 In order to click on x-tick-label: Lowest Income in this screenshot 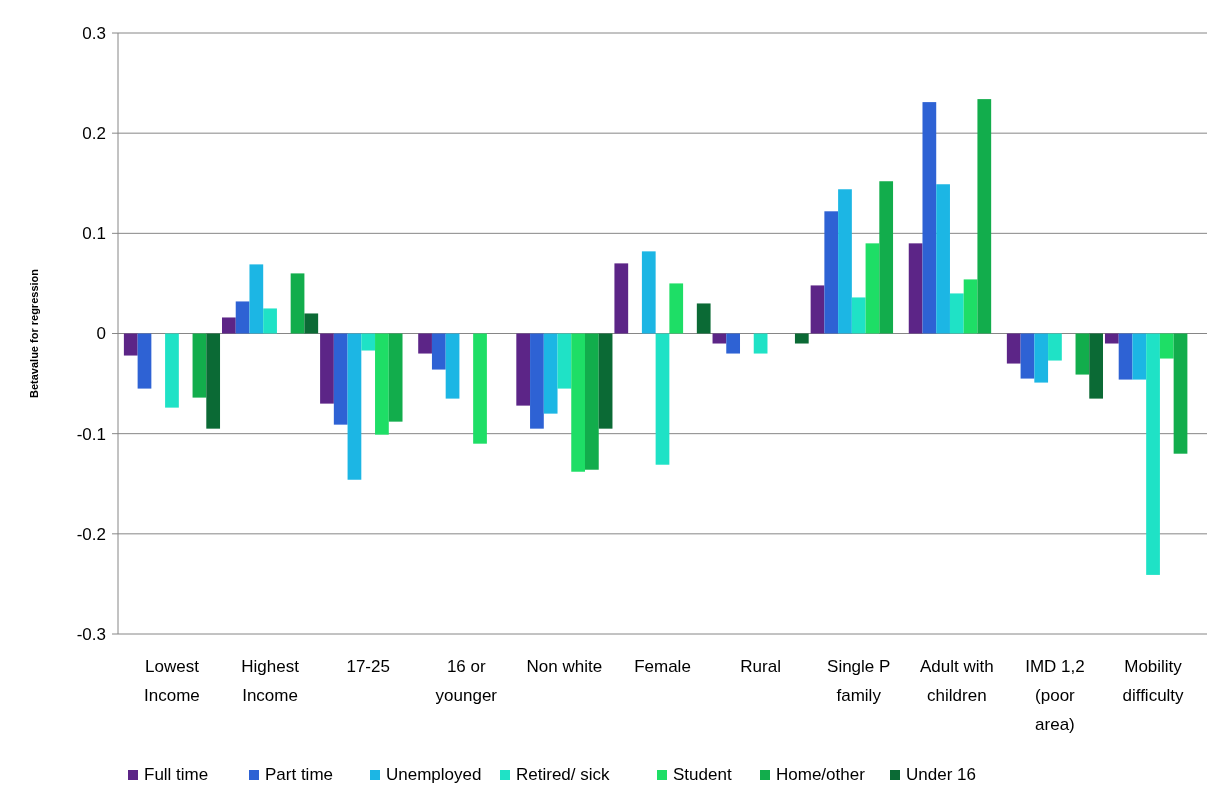, I will do `click(172, 681)`.